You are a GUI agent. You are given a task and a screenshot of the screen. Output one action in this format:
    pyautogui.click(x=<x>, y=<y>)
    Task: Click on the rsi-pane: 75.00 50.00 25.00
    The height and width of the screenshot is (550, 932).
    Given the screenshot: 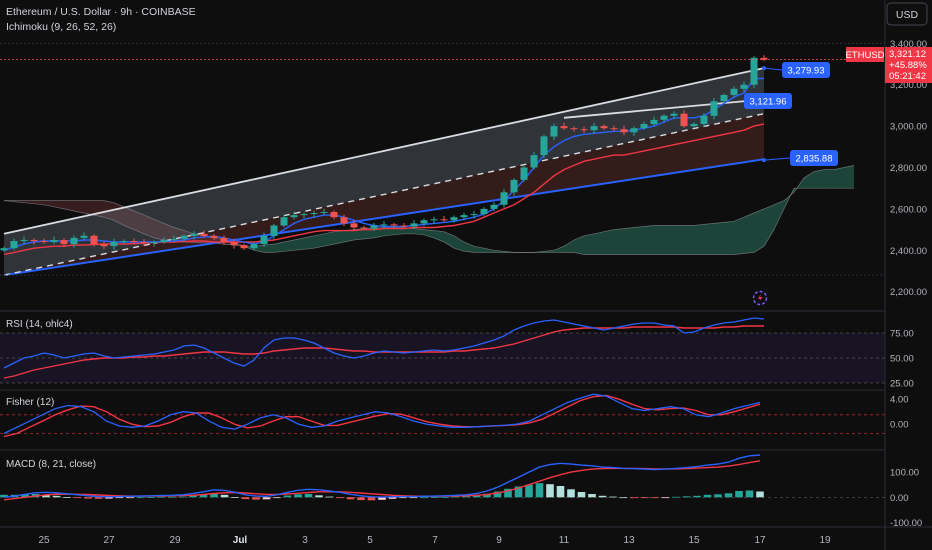 What is the action you would take?
    pyautogui.click(x=457, y=353)
    